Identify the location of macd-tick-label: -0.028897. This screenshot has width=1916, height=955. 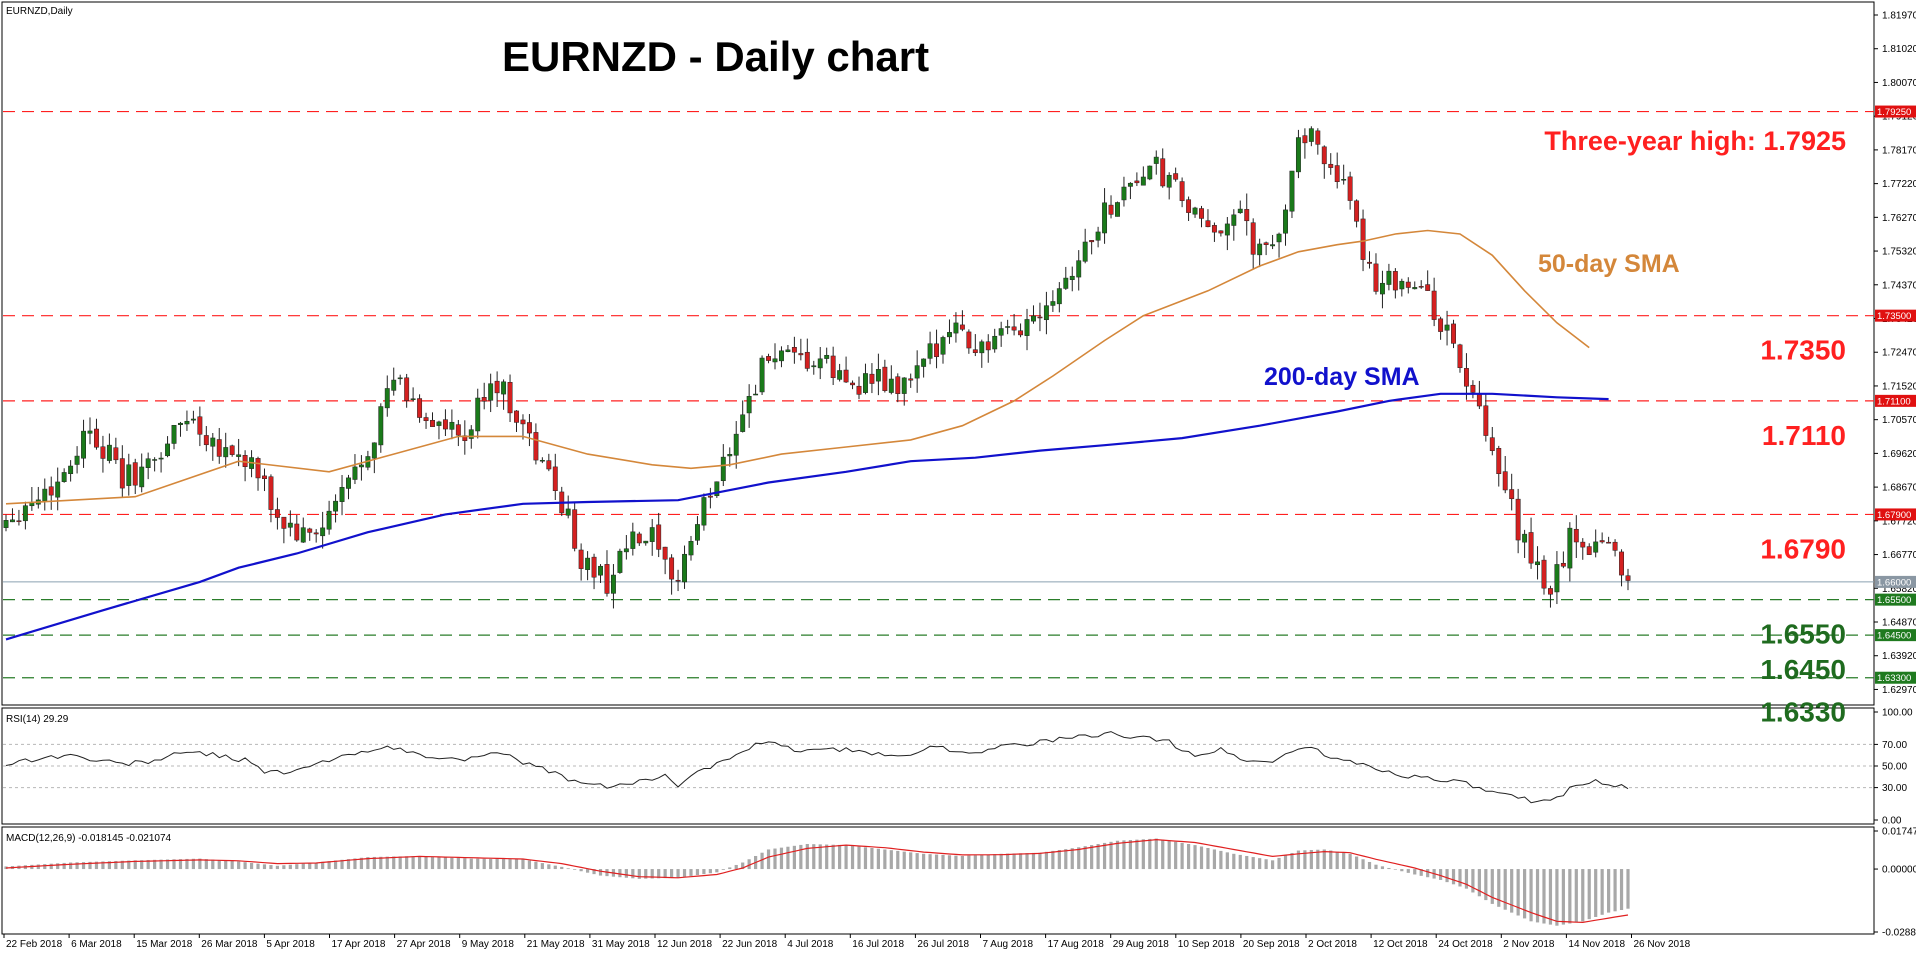
(1899, 933).